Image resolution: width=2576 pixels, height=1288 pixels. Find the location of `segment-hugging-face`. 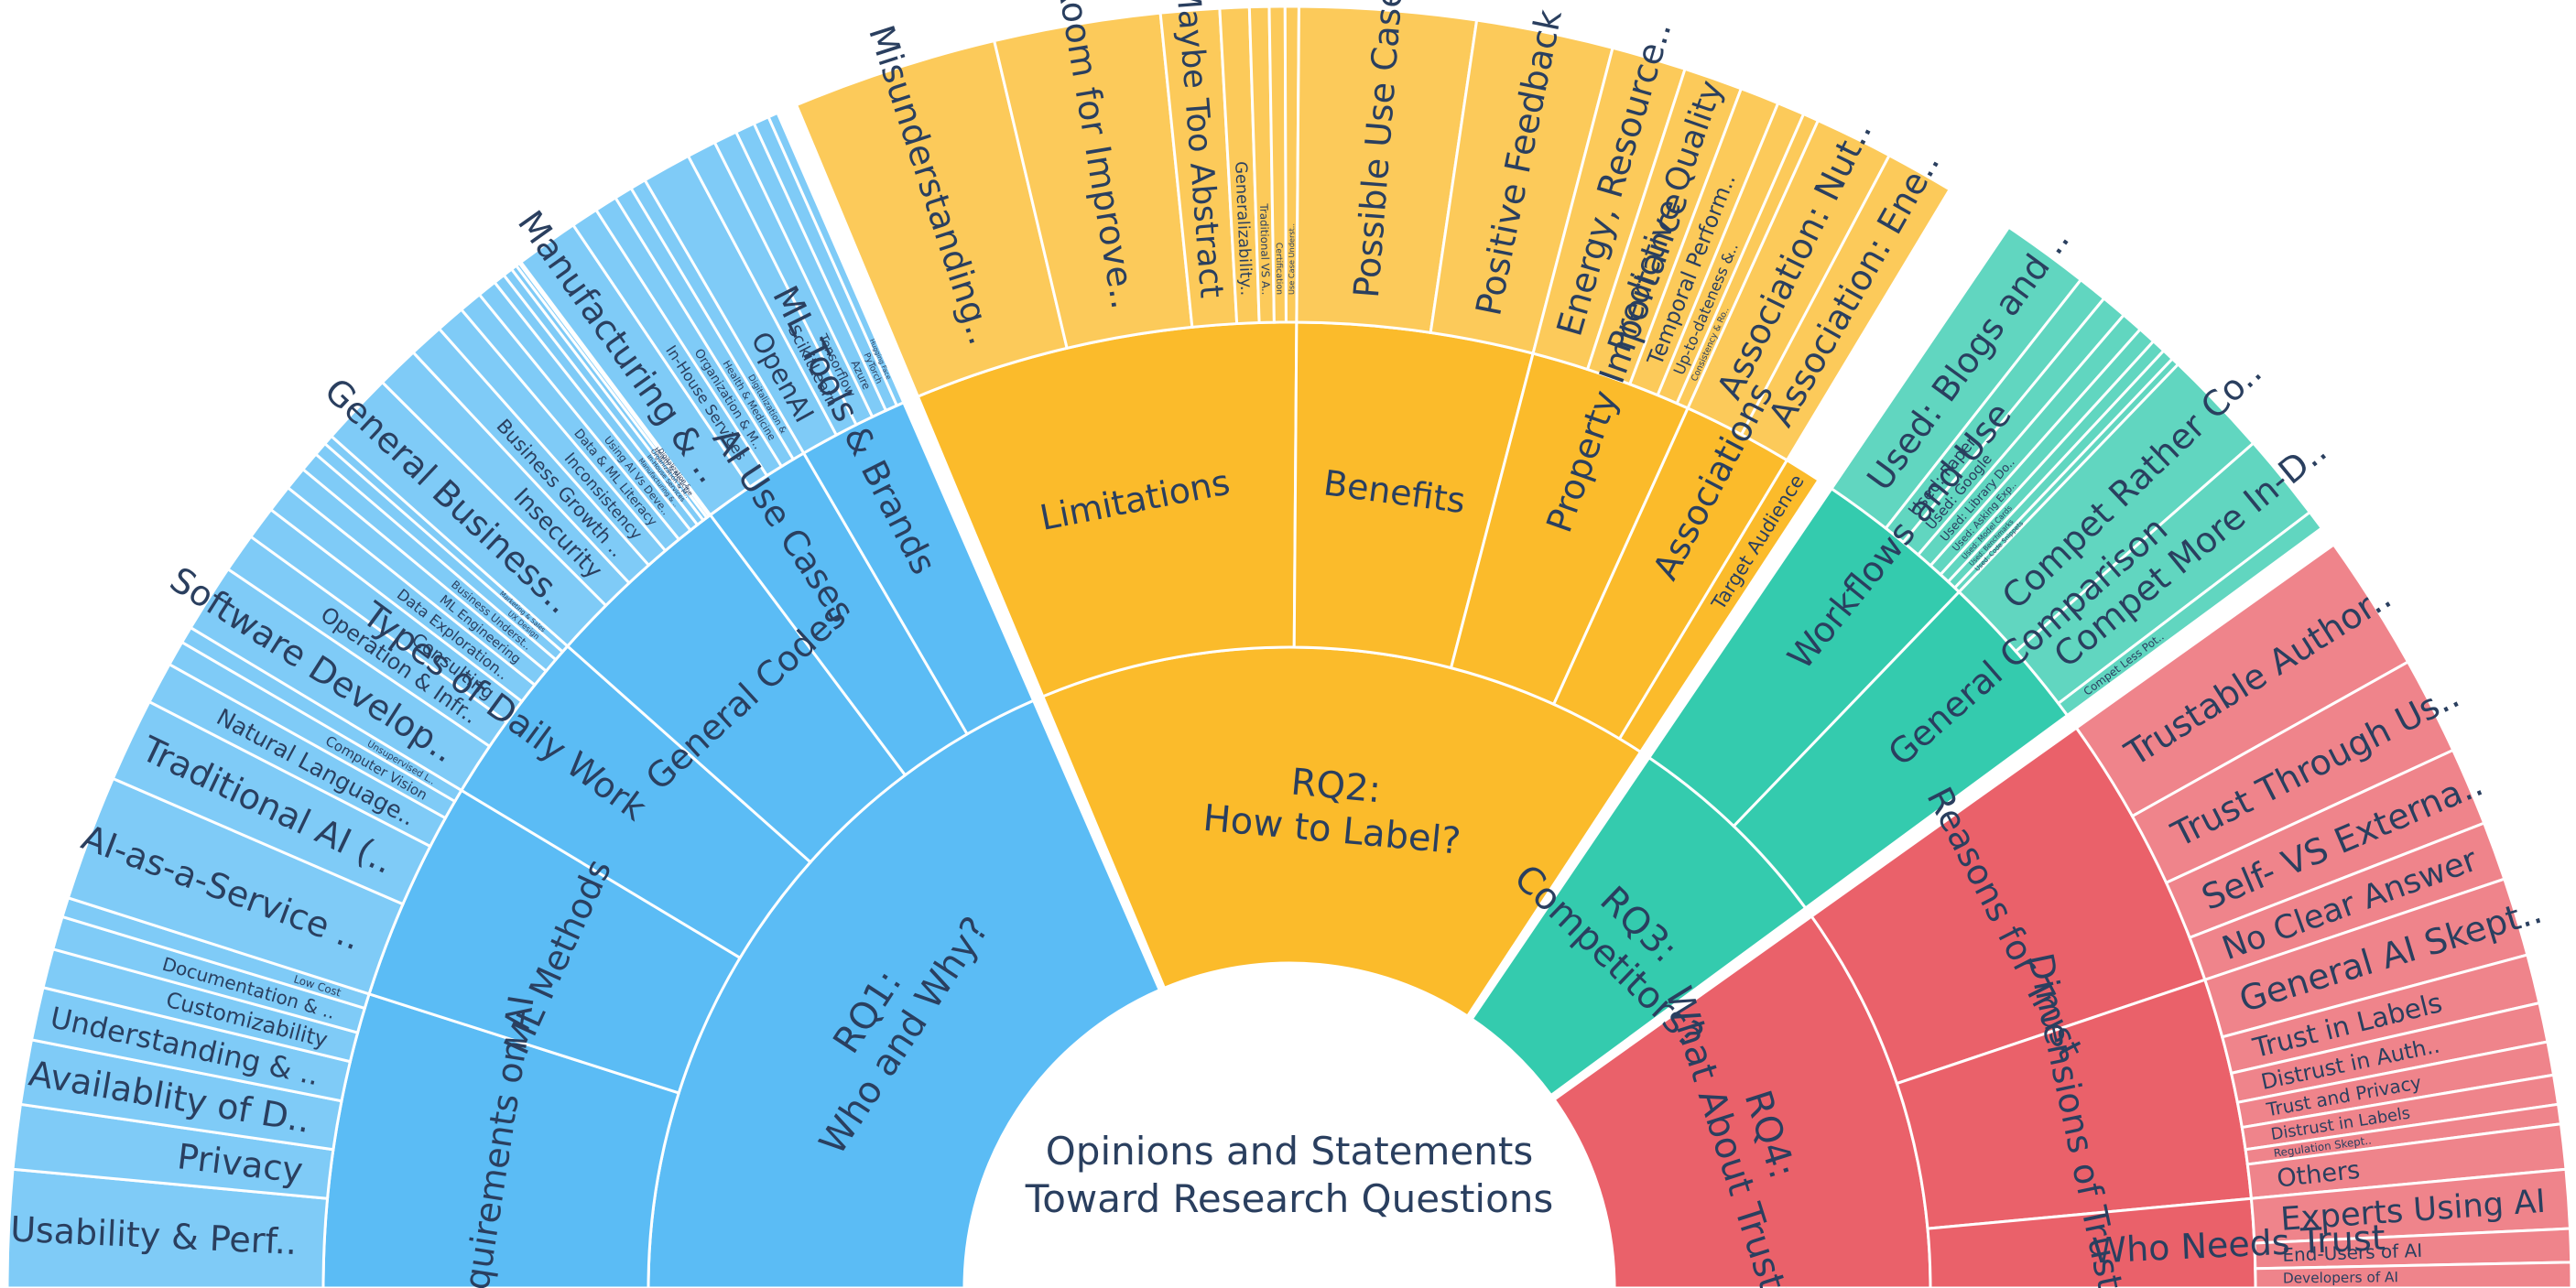

segment-hugging-face is located at coordinates (836, 259).